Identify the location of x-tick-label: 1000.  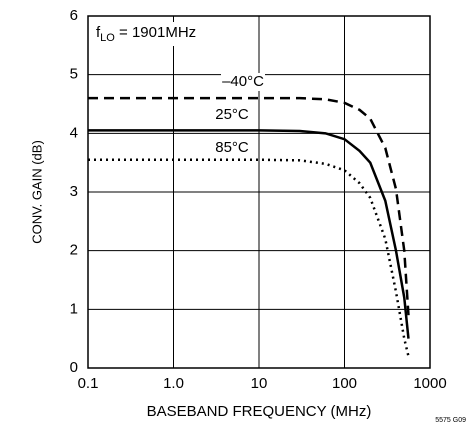
(429, 383).